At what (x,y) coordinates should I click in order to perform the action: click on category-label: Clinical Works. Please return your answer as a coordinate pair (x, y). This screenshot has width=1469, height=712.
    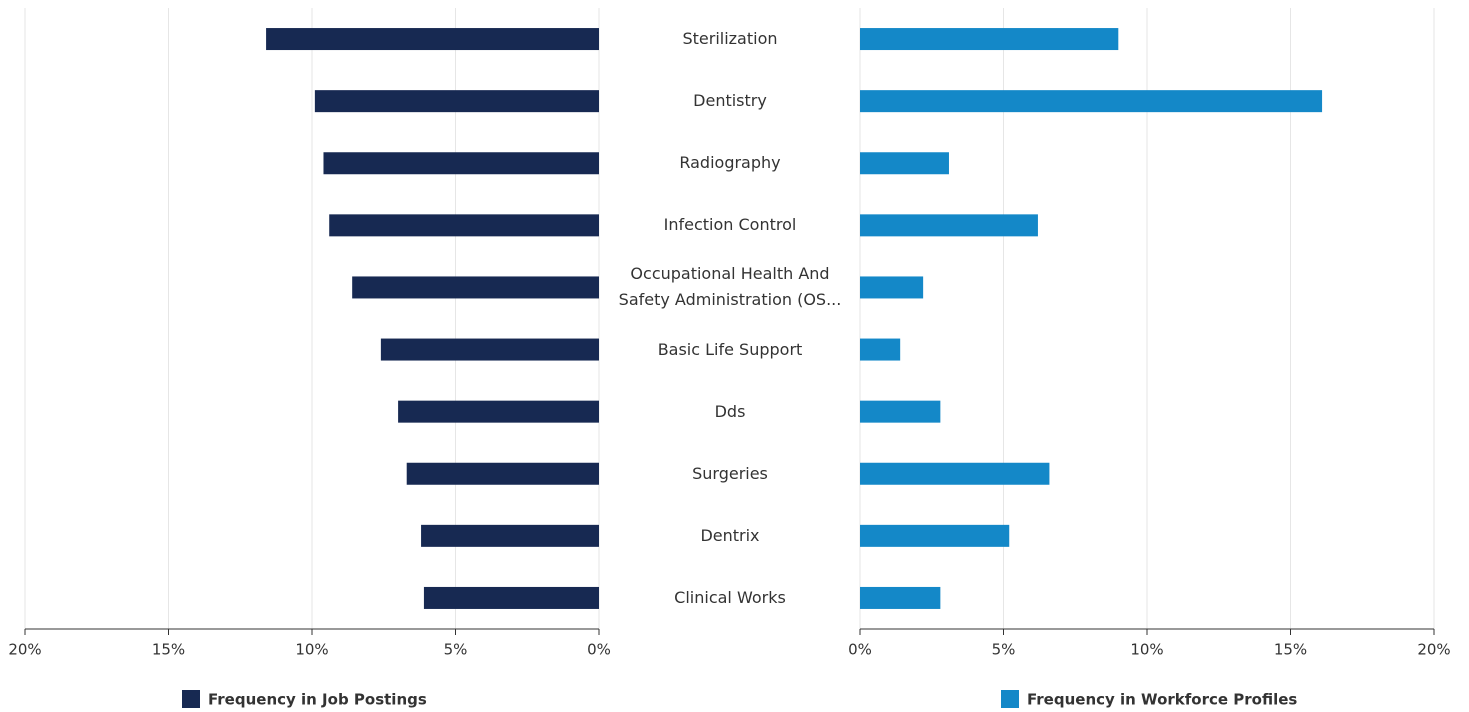
    Looking at the image, I should click on (730, 597).